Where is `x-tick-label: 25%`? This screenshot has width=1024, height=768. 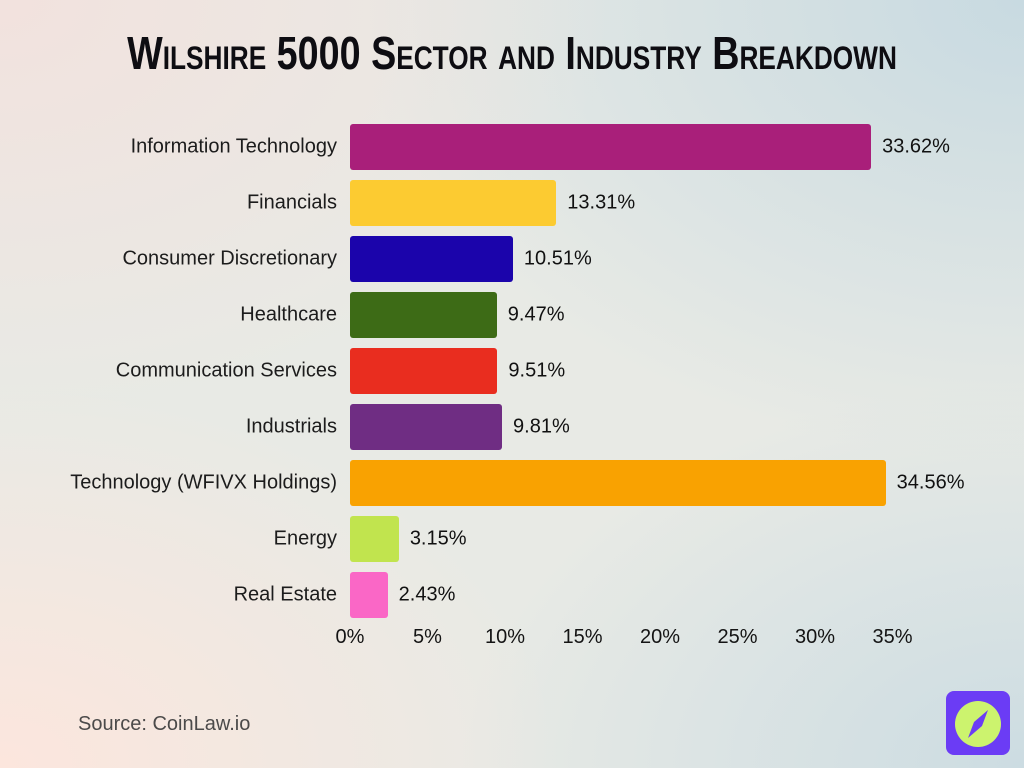 x-tick-label: 25% is located at coordinates (737, 637).